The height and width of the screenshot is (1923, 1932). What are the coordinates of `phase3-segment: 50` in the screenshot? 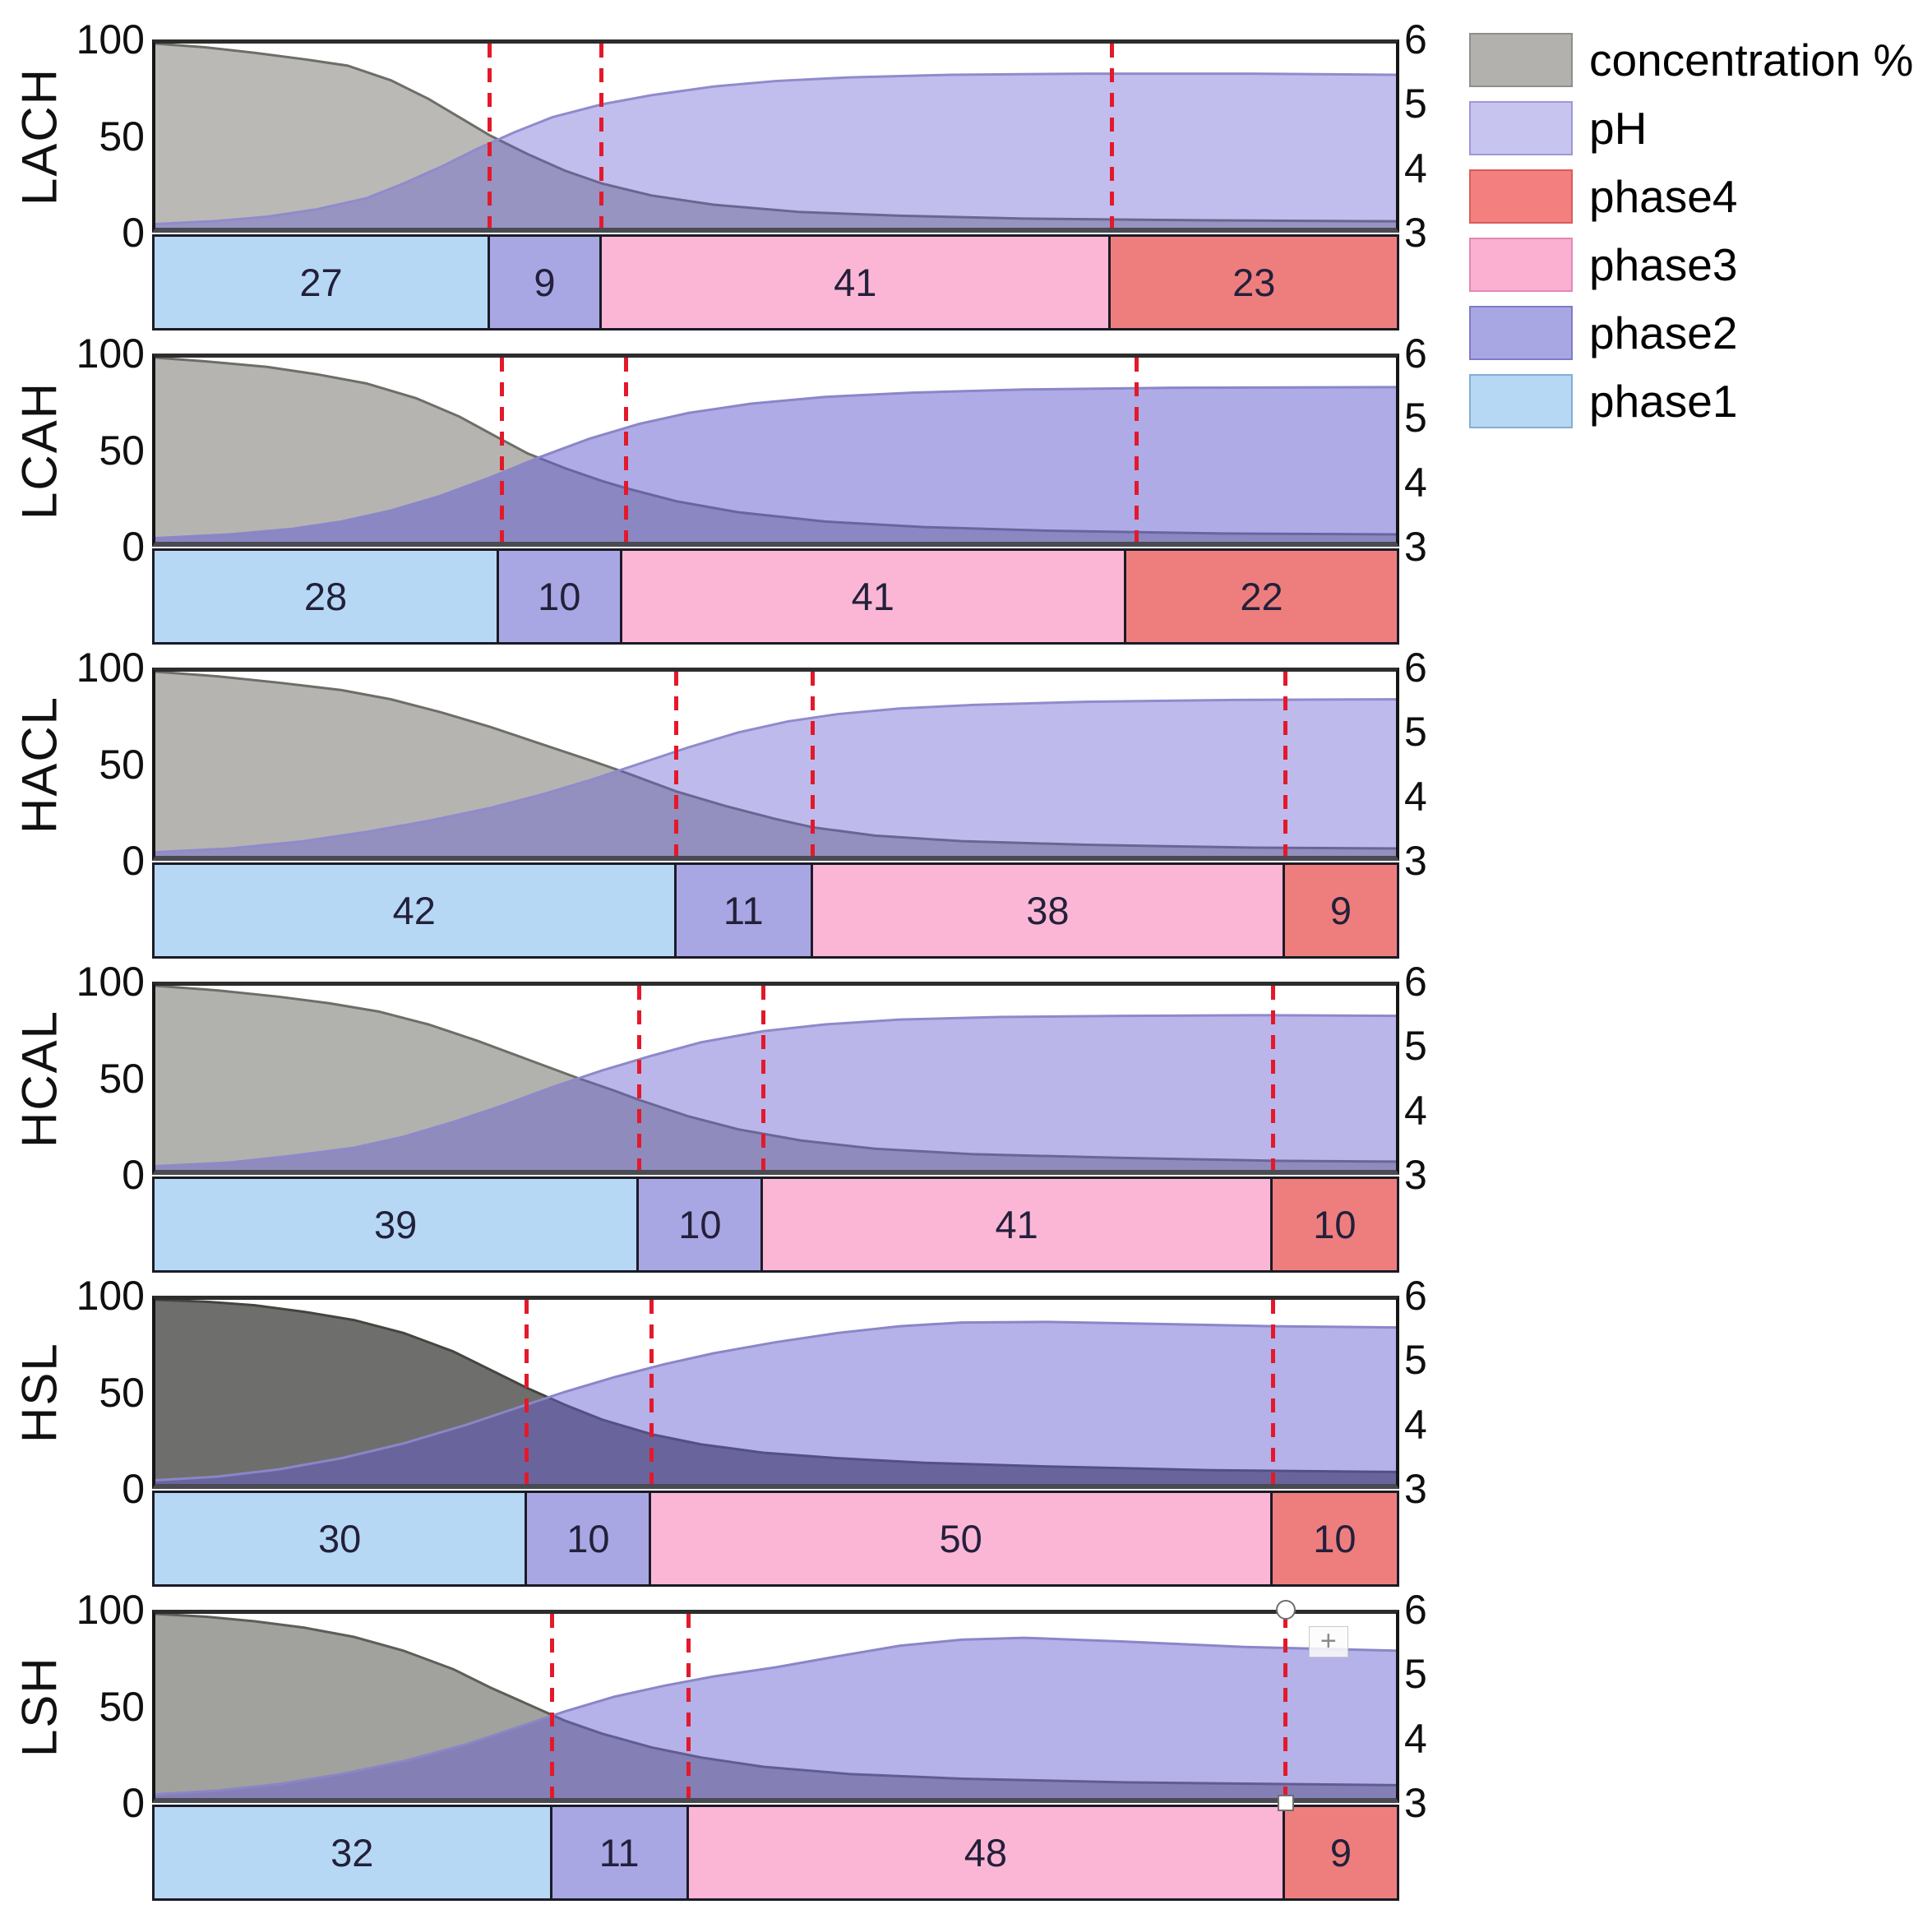 It's located at (962, 1539).